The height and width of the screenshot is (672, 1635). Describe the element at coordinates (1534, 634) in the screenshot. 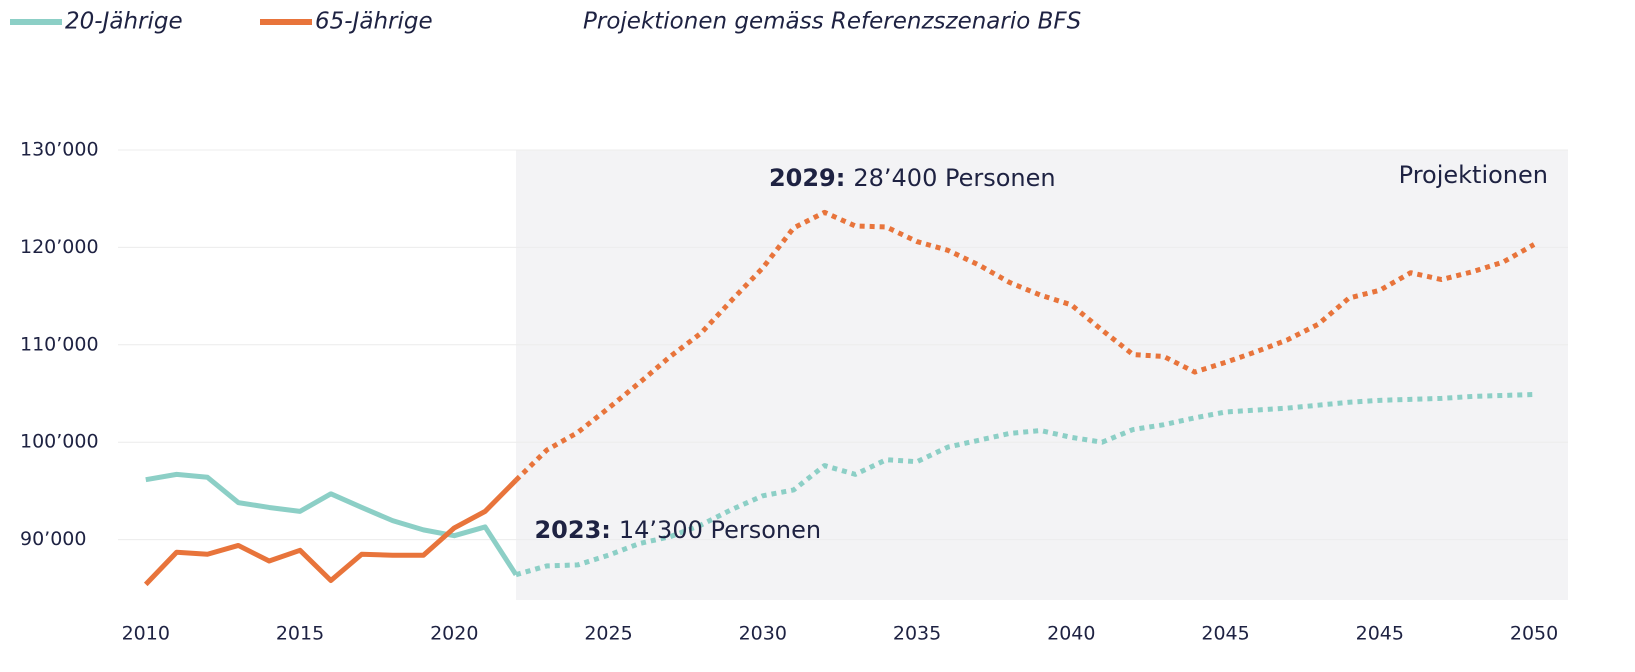

I see `x-tick-label: 2050` at that location.